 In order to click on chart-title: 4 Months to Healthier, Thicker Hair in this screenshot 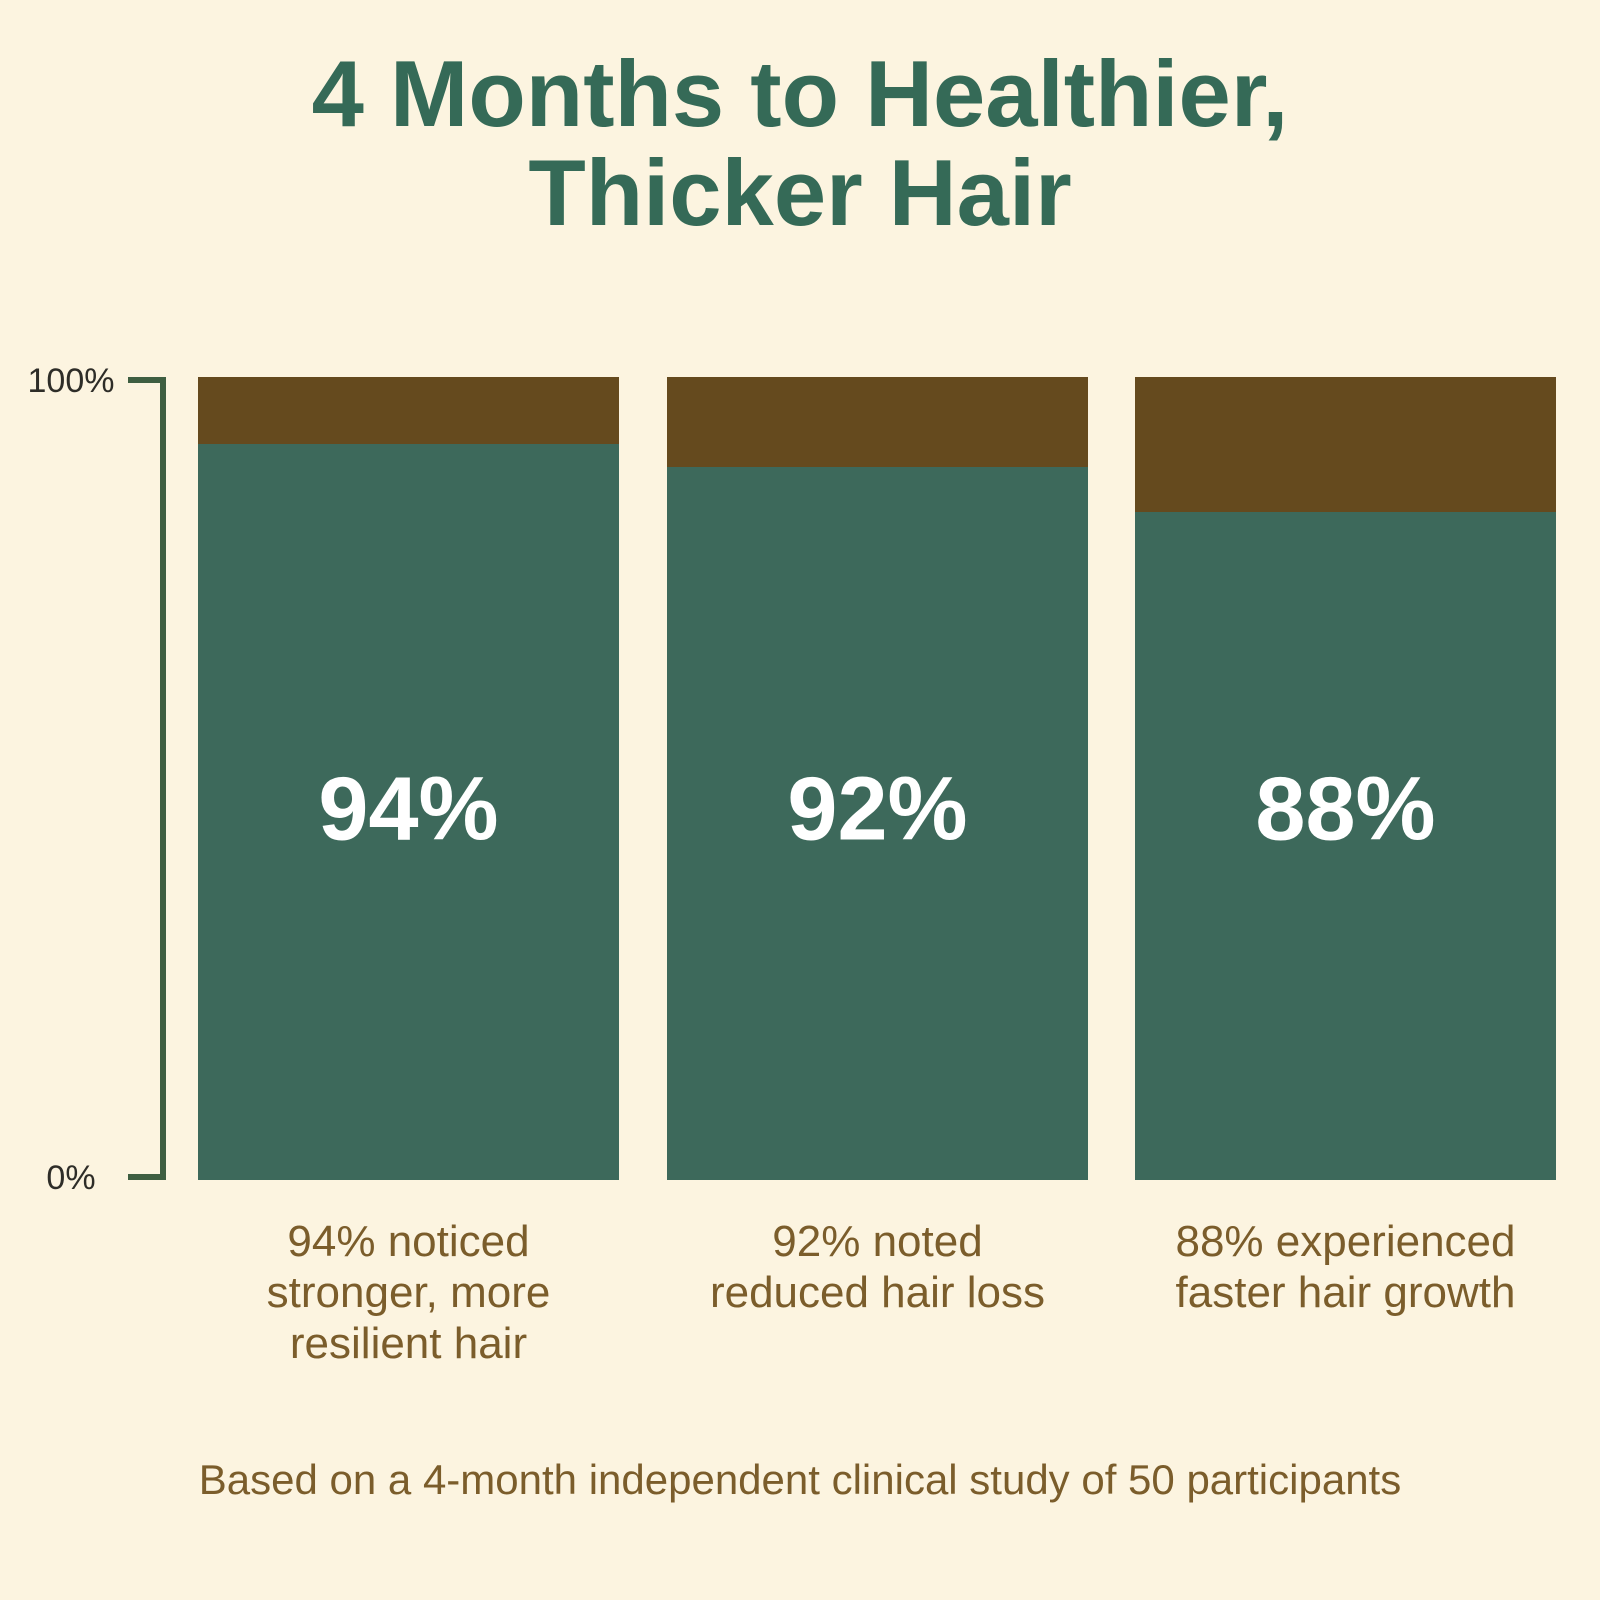, I will do `click(800, 144)`.